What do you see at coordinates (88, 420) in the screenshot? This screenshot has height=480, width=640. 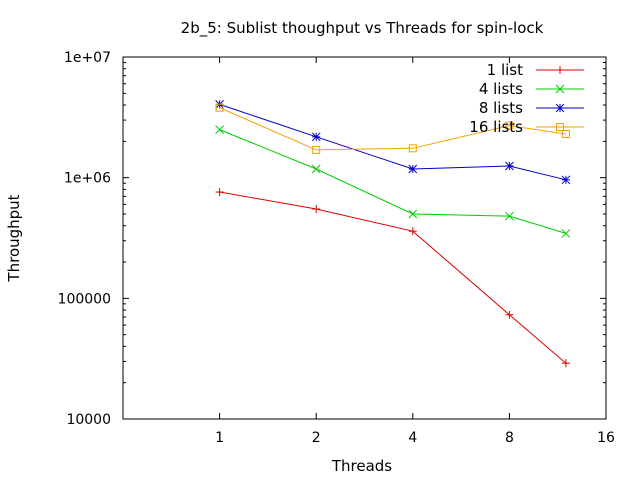 I see `y-tick-label: 10000` at bounding box center [88, 420].